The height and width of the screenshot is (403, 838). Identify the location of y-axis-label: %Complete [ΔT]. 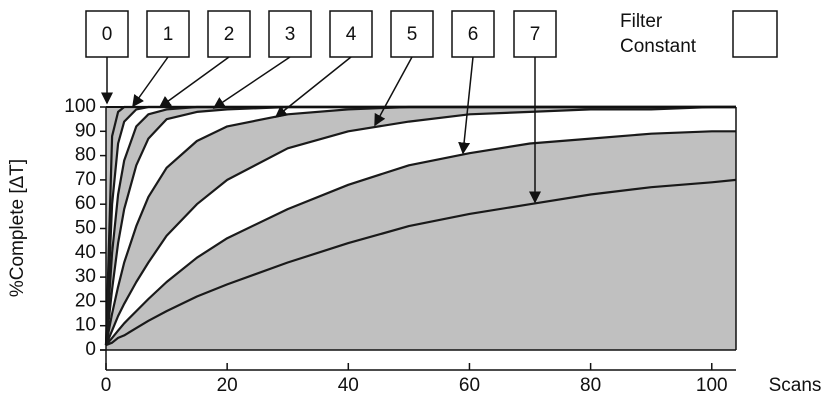
(17, 228).